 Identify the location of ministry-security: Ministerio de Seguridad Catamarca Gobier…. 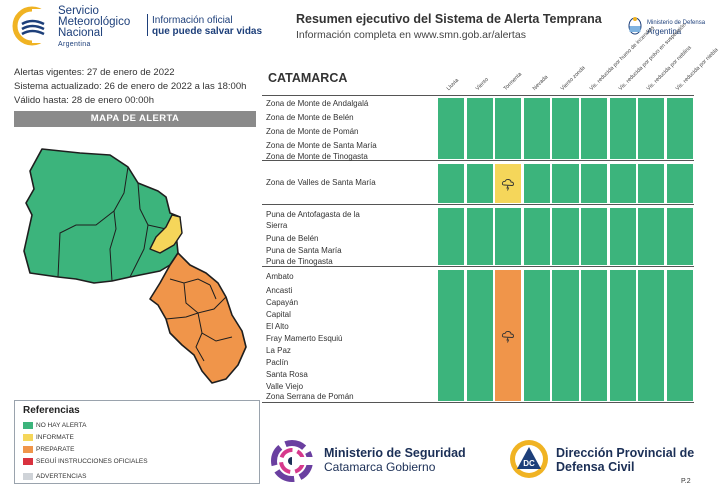
(395, 460).